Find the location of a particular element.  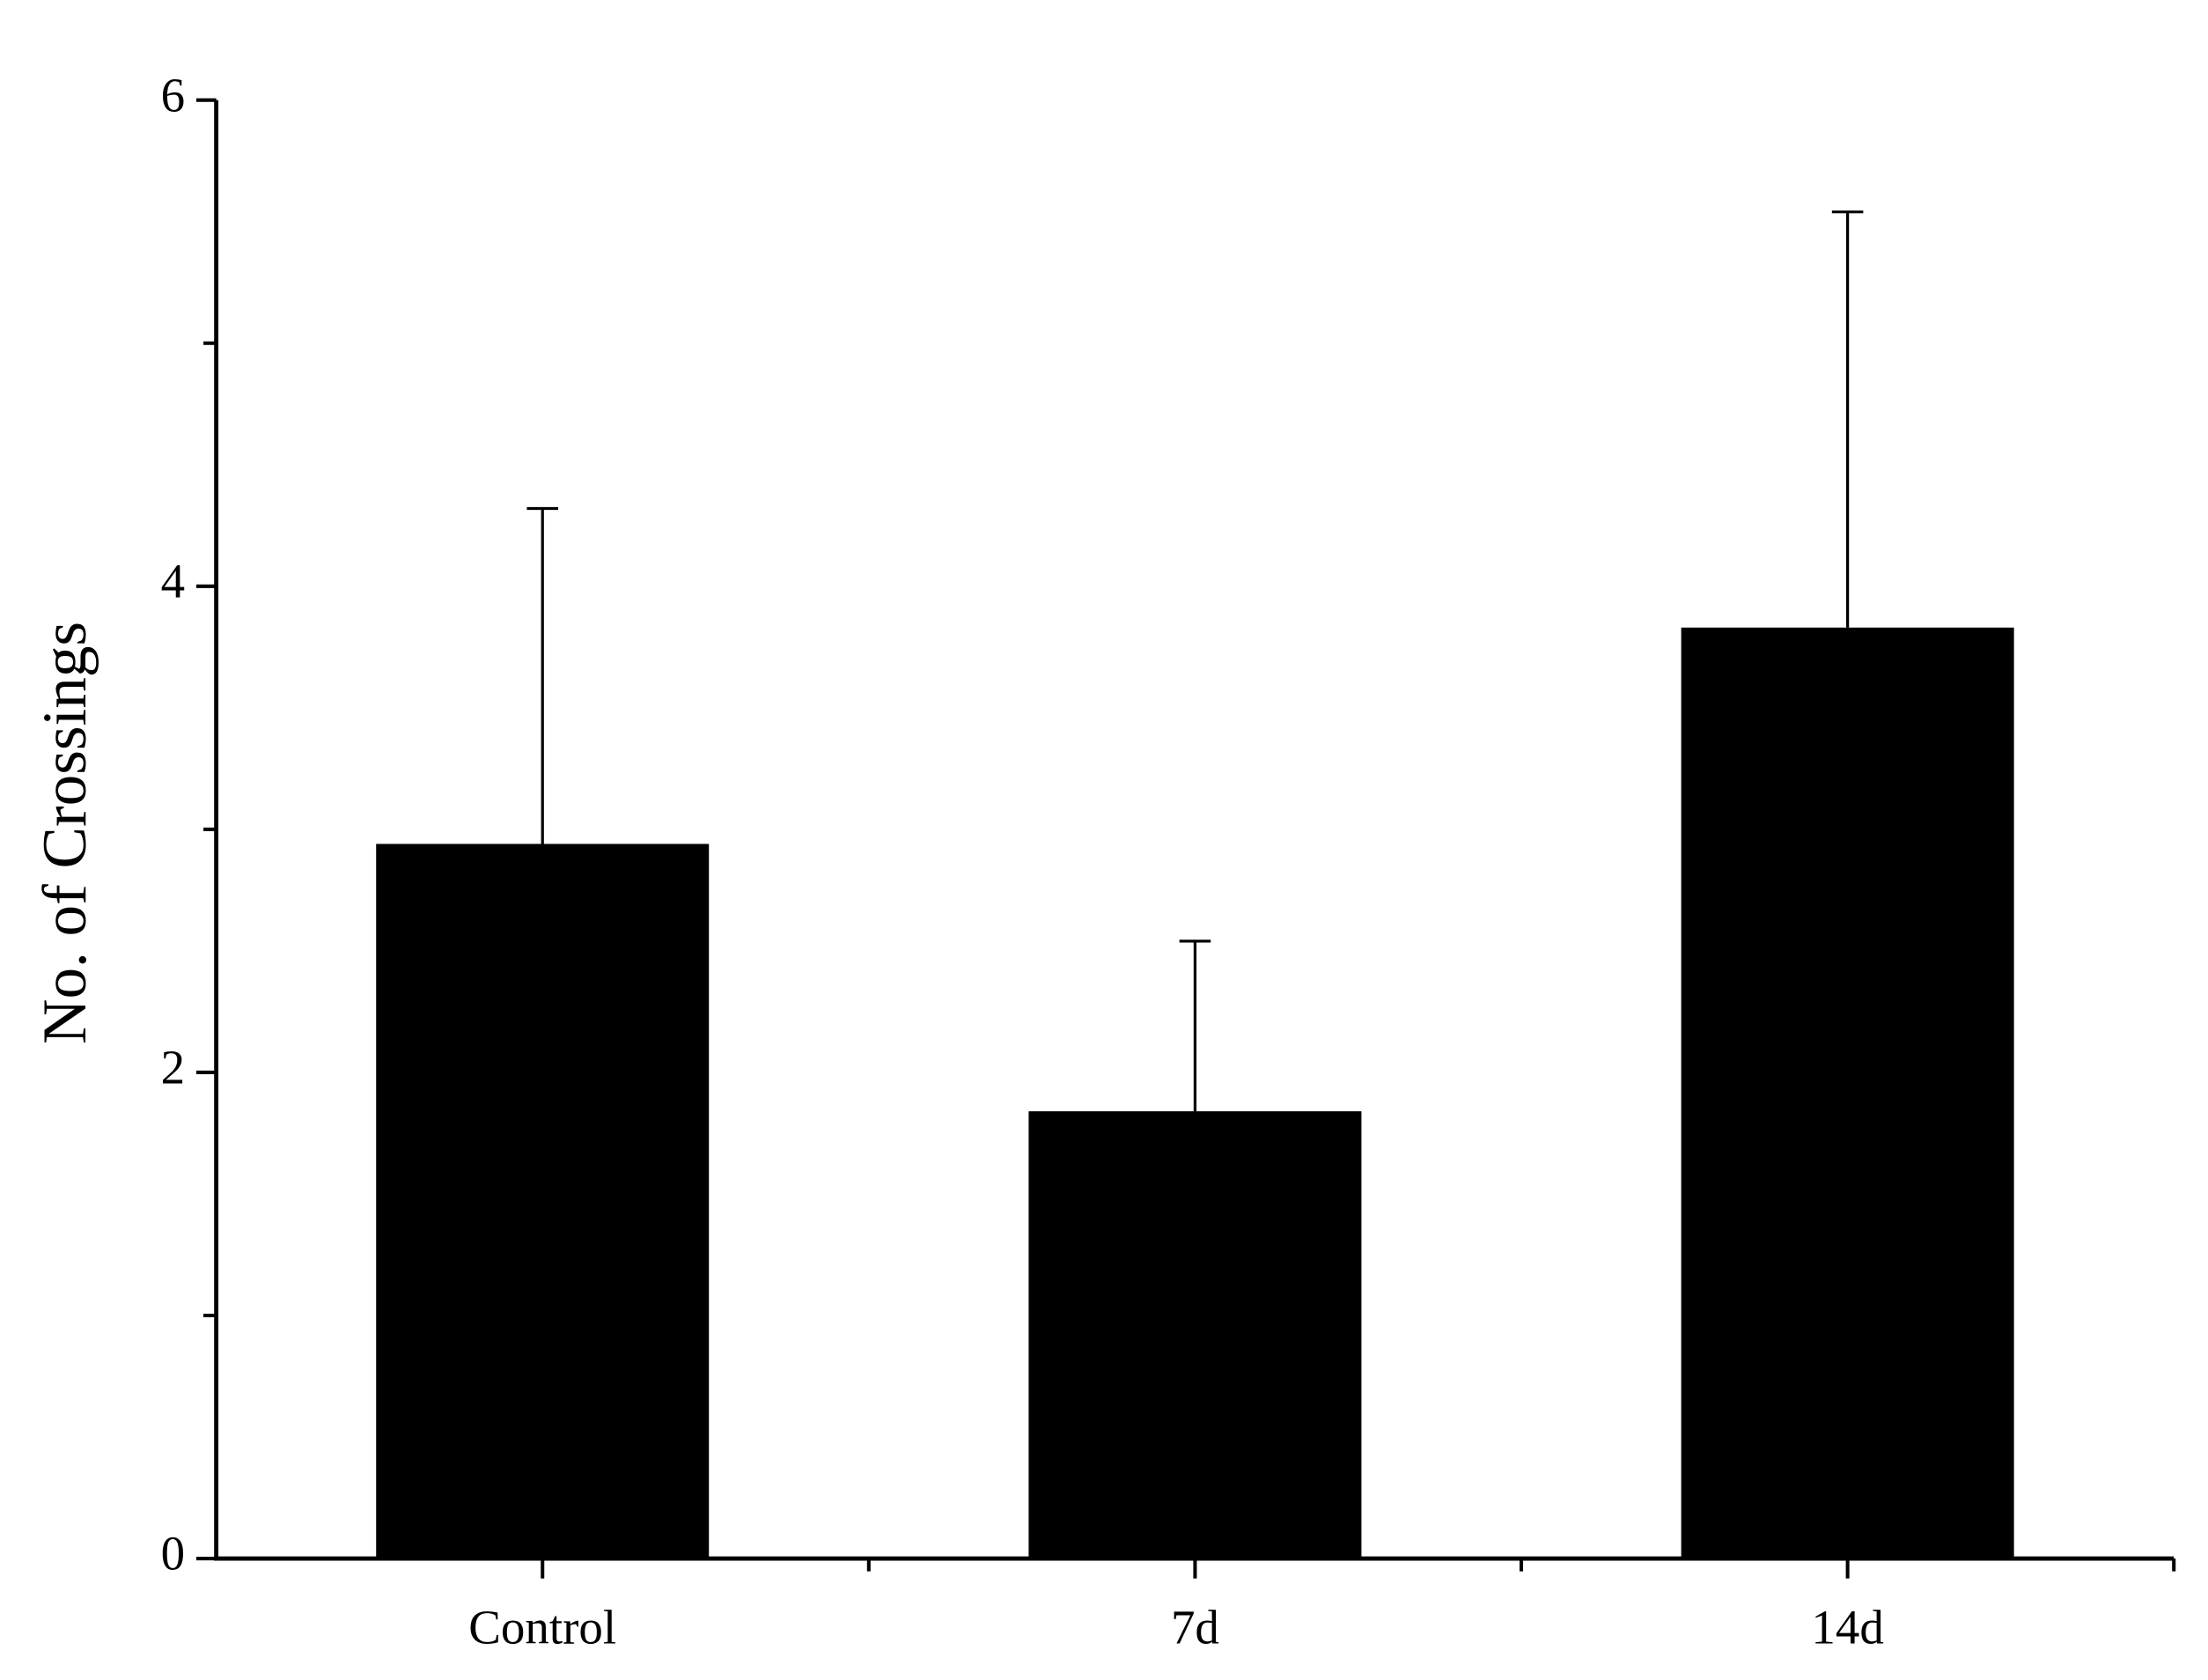

x-tick-label: 7d is located at coordinates (1195, 1627).